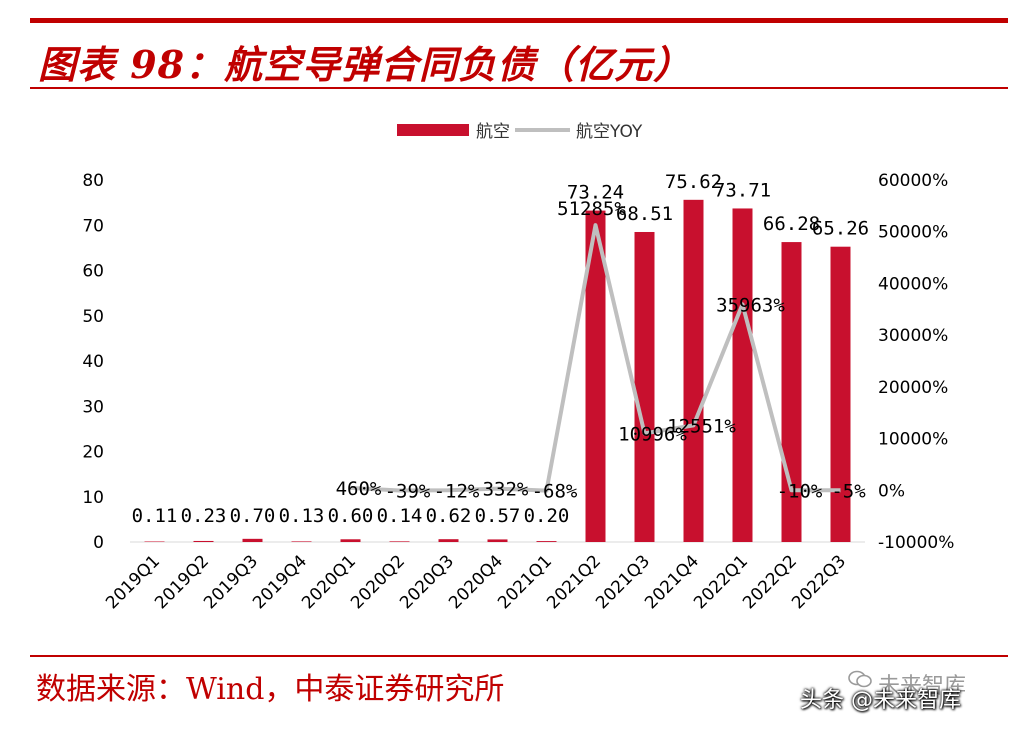  I want to click on legend-swatch-bar, so click(433, 130).